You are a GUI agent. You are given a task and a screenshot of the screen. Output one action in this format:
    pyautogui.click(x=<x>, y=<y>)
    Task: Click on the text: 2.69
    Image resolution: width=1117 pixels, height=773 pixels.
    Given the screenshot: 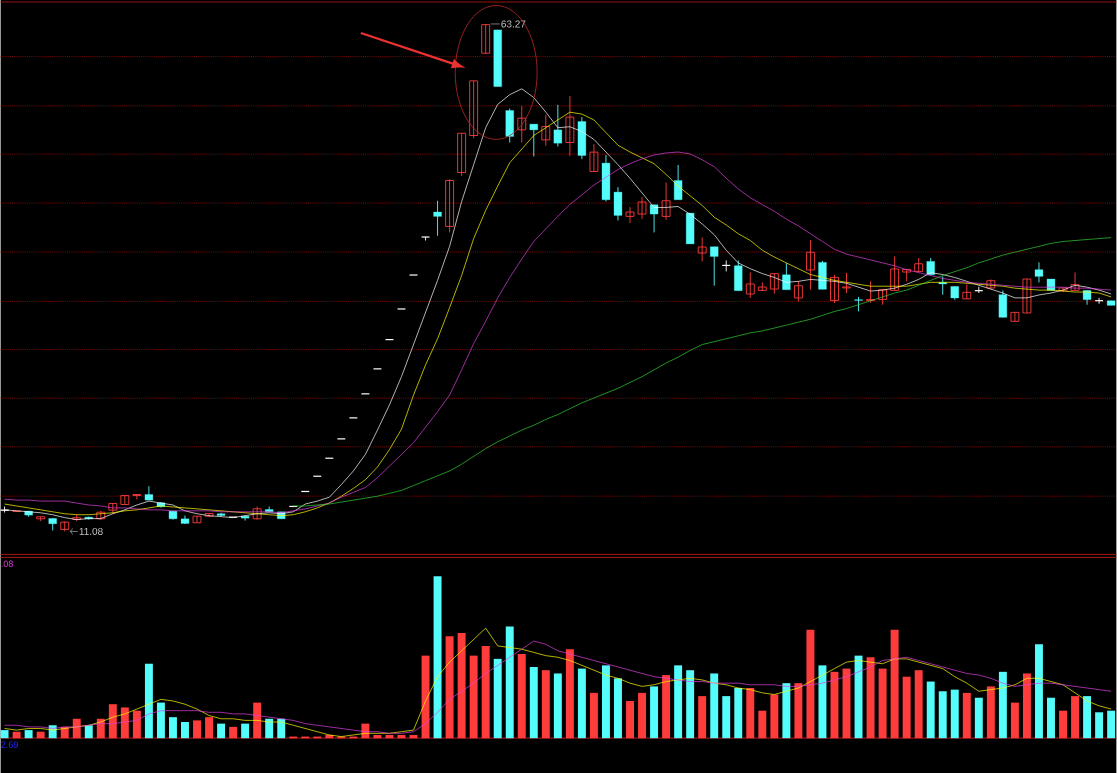 What is the action you would take?
    pyautogui.click(x=9, y=744)
    